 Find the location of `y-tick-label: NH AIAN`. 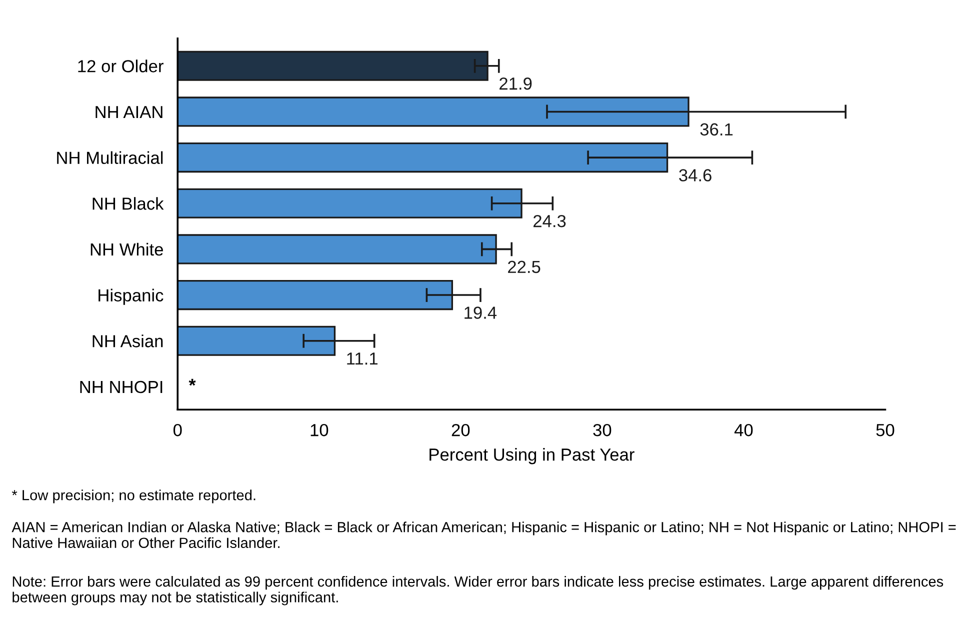

y-tick-label: NH AIAN is located at coordinates (129, 112).